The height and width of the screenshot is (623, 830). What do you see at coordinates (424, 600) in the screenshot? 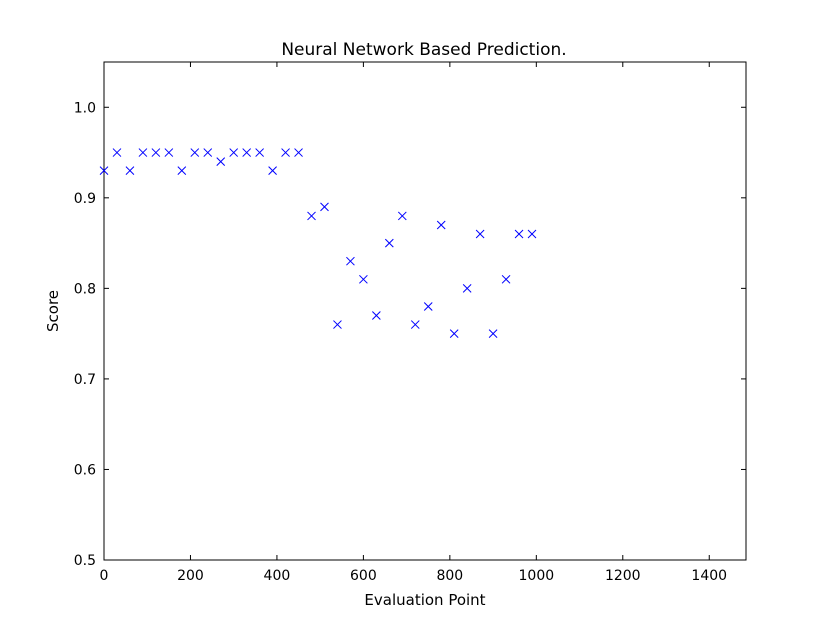
I see `x-axis-label: Evaluation Point` at bounding box center [424, 600].